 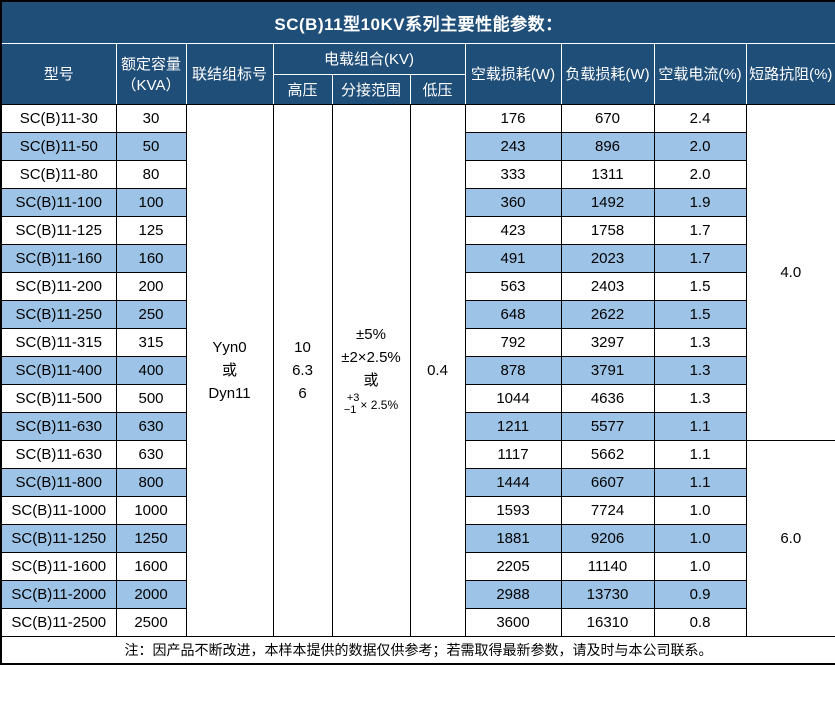 What do you see at coordinates (513, 286) in the screenshot?
I see `no-load-loss-cell: 563` at bounding box center [513, 286].